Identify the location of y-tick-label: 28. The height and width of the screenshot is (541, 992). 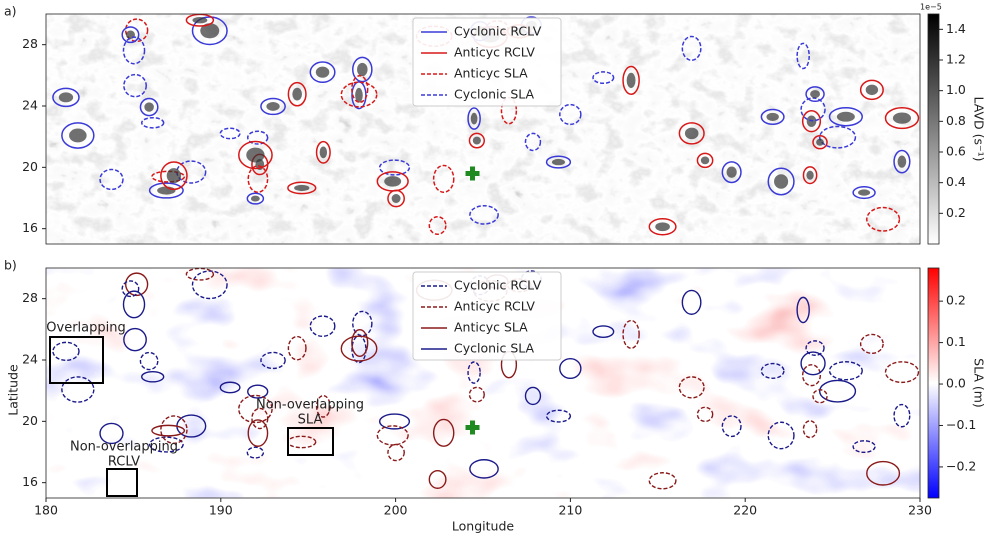
(30, 43).